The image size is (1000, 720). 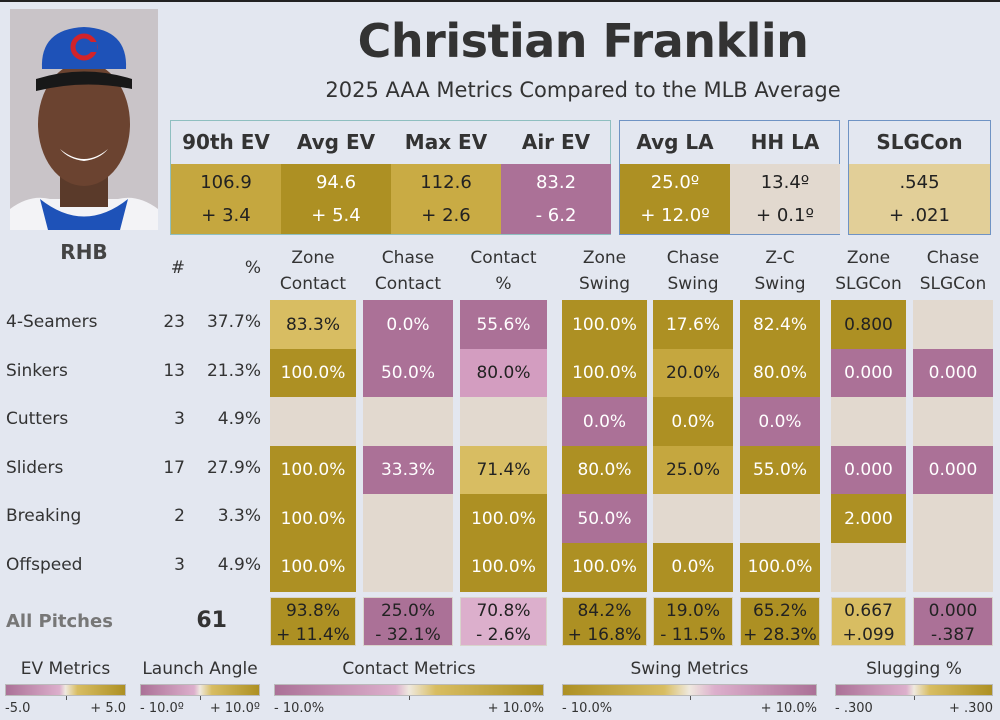 I want to click on column-header: Chase Contact, so click(x=408, y=271).